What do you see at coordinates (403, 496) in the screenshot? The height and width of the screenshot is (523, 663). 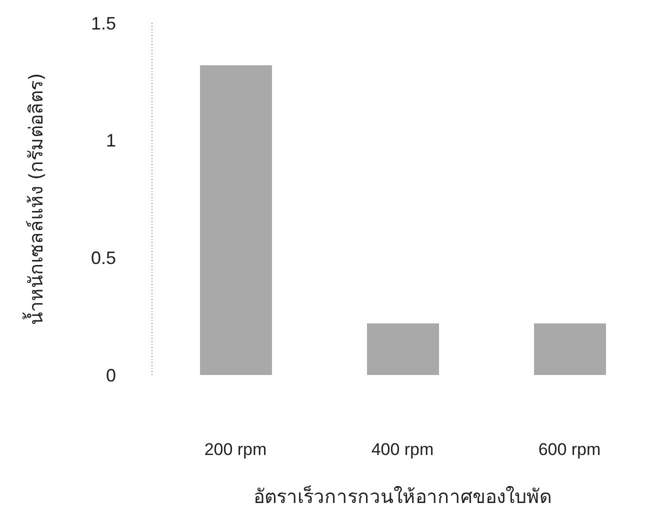 I see `x-axis-title: อัตราเร็วการกวนให้อากาศของใบพัด` at bounding box center [403, 496].